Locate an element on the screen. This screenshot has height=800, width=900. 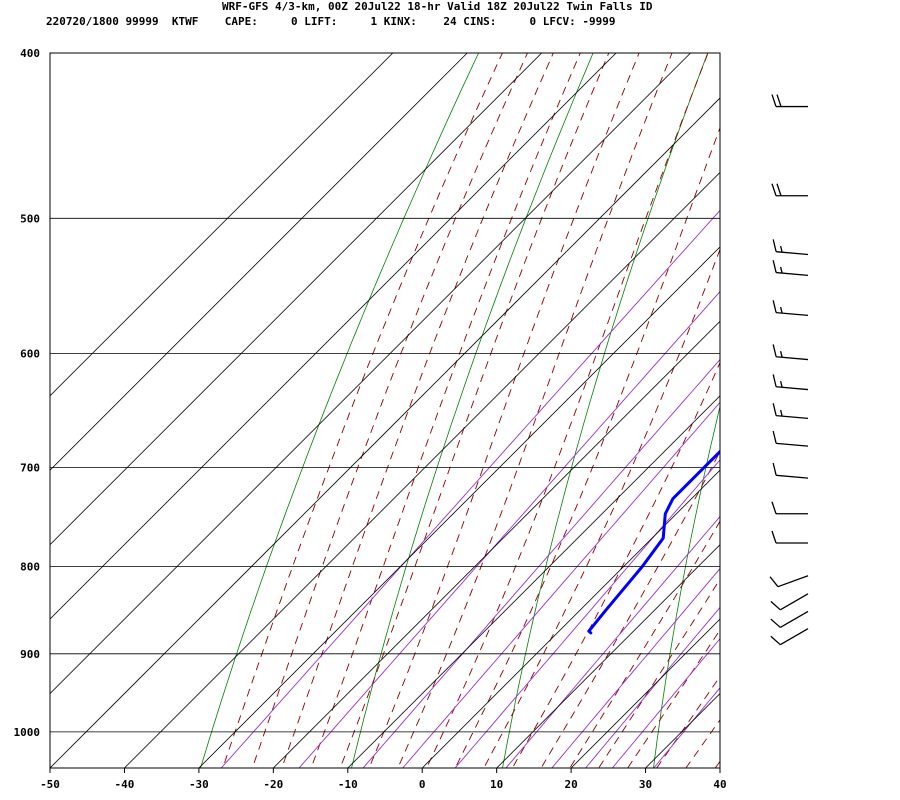
pressure-tick-label: 600 is located at coordinates (30, 353).